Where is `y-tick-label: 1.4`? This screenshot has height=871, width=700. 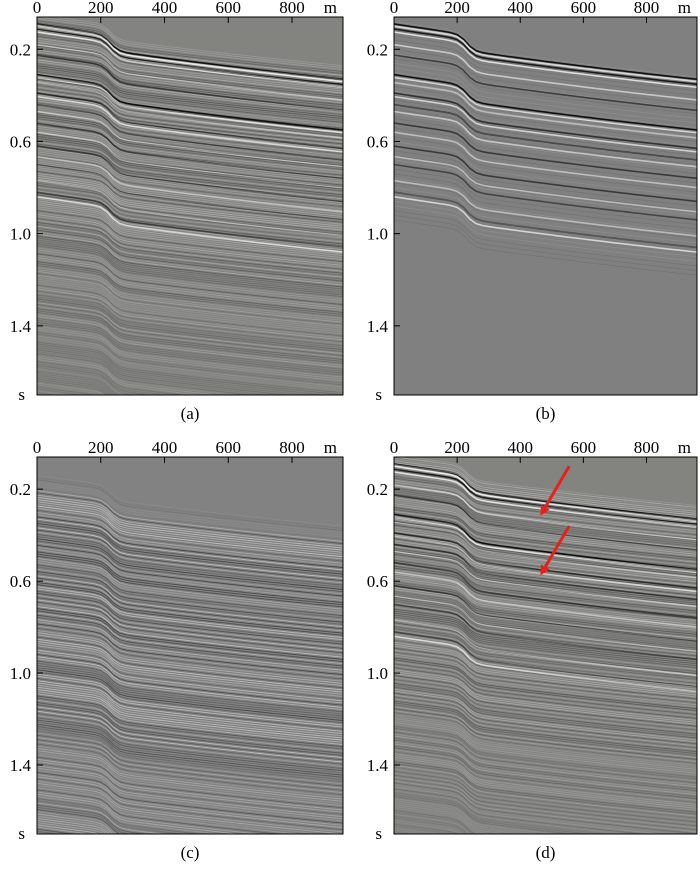 y-tick-label: 1.4 is located at coordinates (21, 765).